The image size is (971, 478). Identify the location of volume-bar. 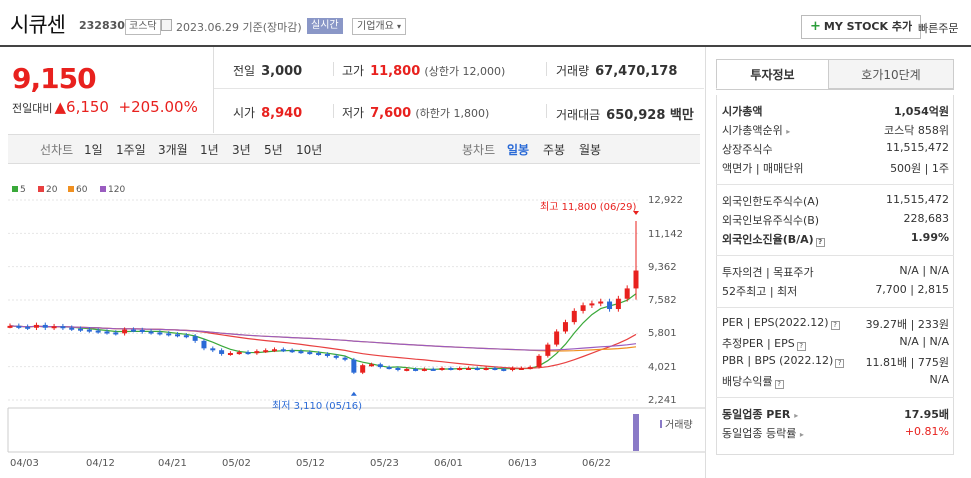
(636, 432).